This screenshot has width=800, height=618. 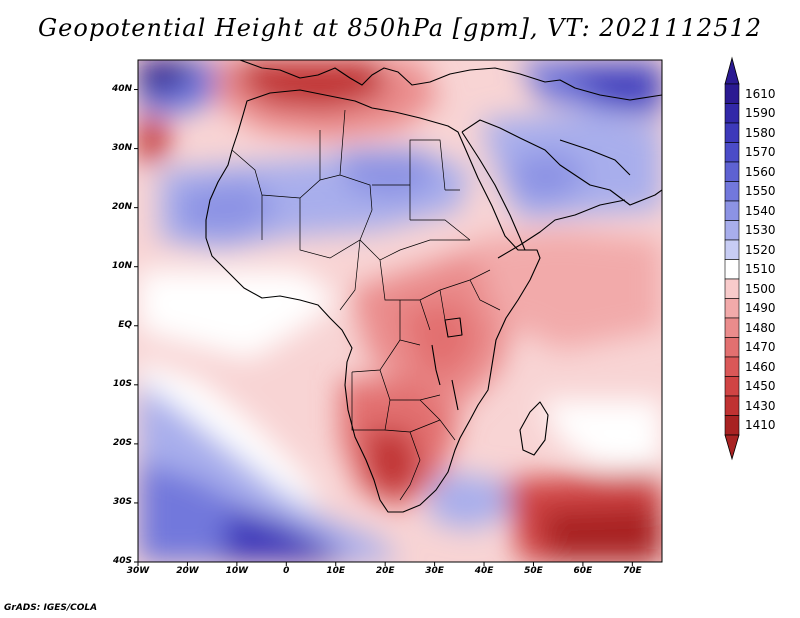 I want to click on lon-tick-label: 10W, so click(x=237, y=571).